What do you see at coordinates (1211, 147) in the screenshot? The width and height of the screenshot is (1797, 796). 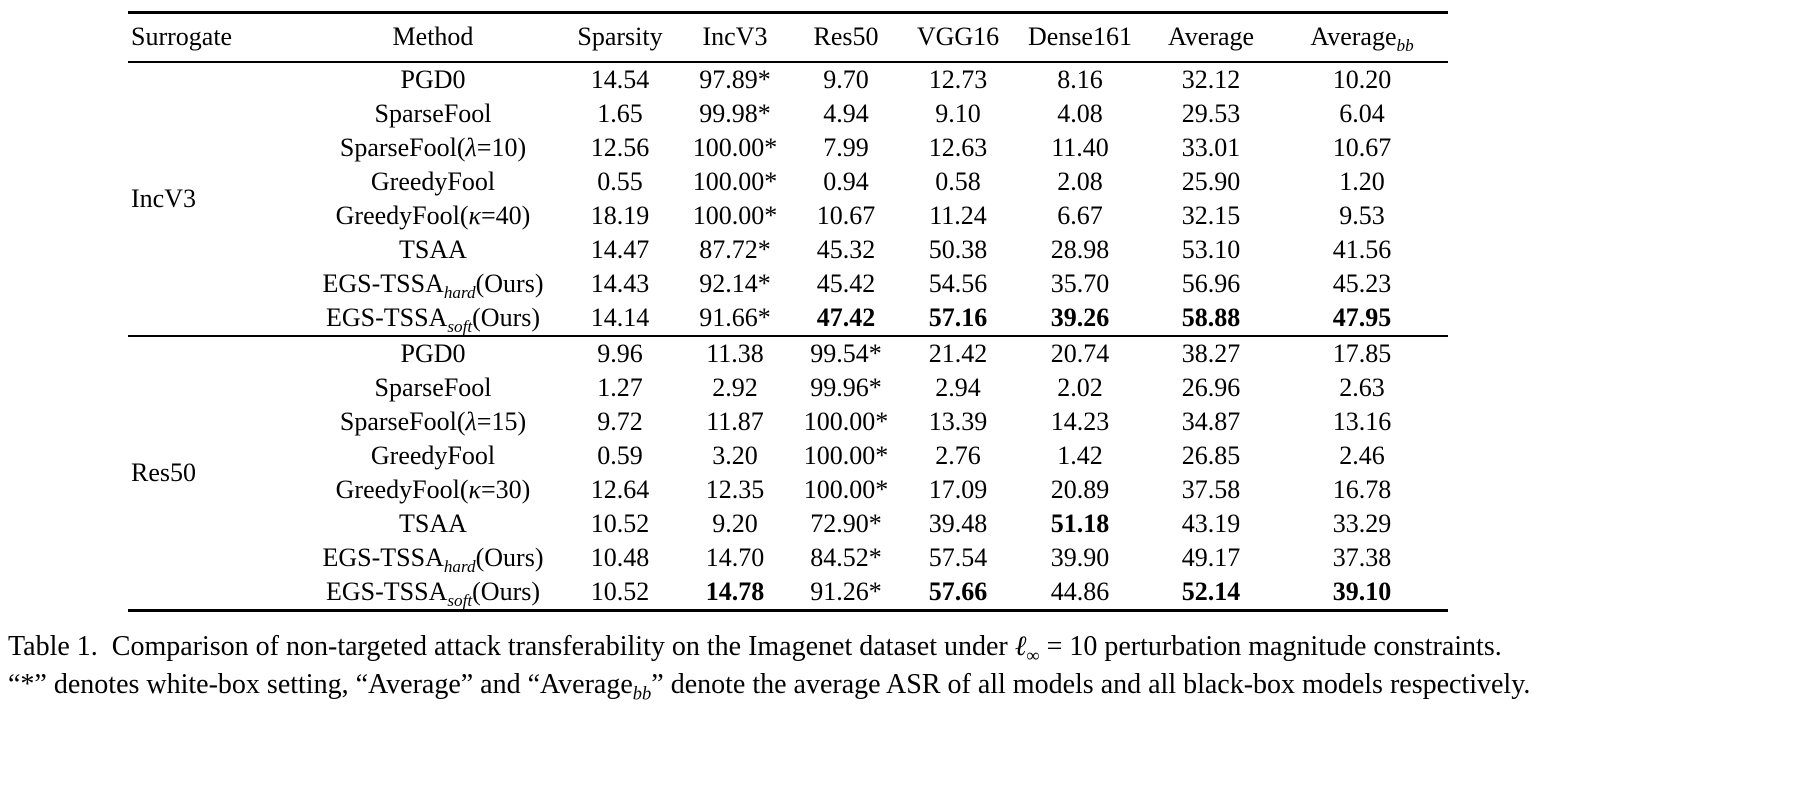 I see `value-cell: 33.01` at bounding box center [1211, 147].